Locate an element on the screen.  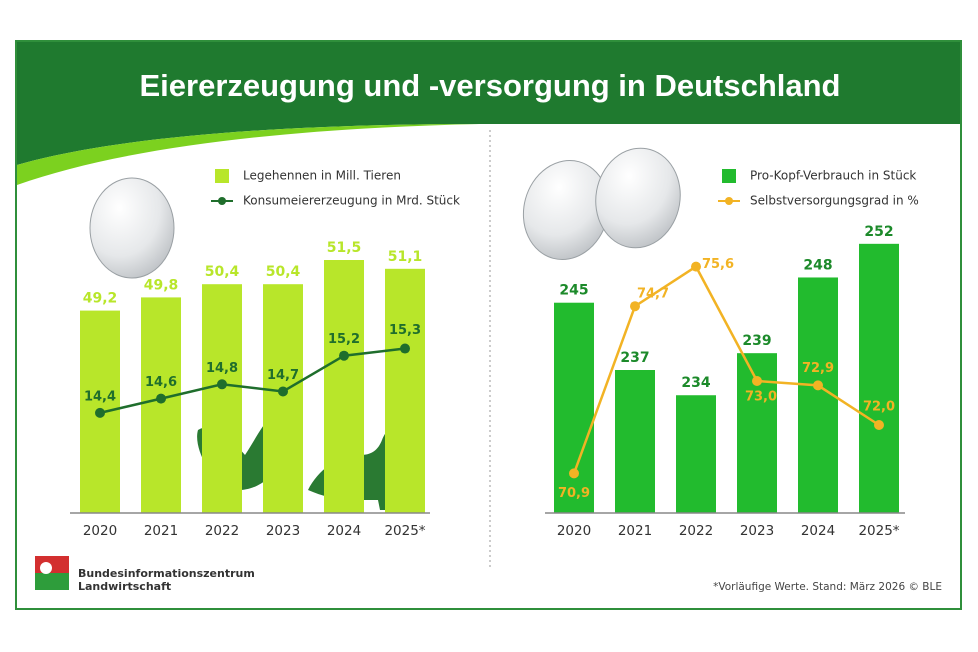
bar-value-label: 234 is located at coordinates (695, 383).